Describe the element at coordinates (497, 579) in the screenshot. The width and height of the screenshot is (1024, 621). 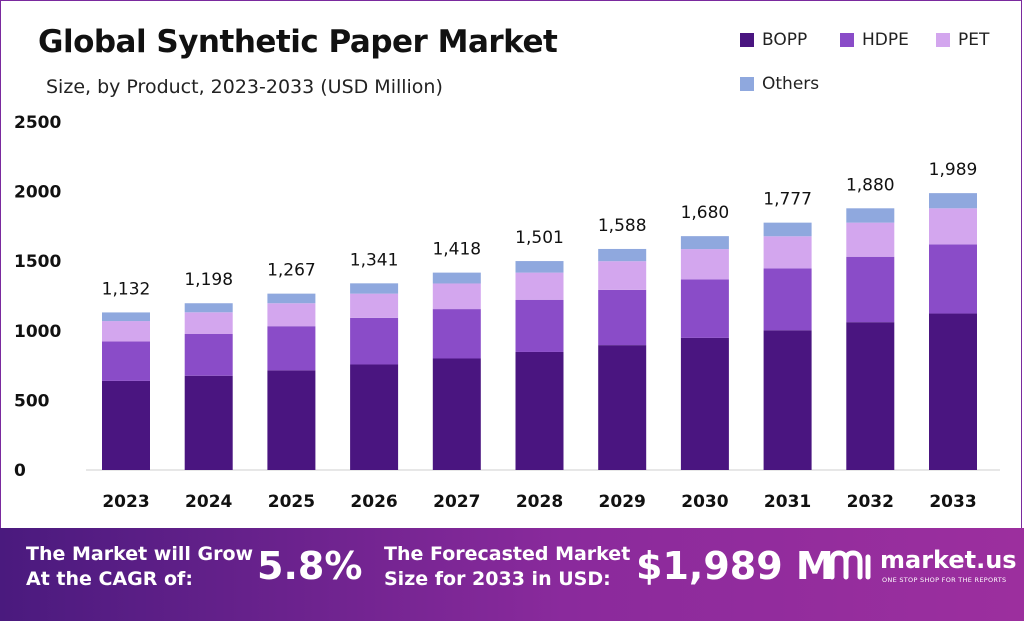
I see `forecast-label-line2: Size for 2033 in USD:` at that location.